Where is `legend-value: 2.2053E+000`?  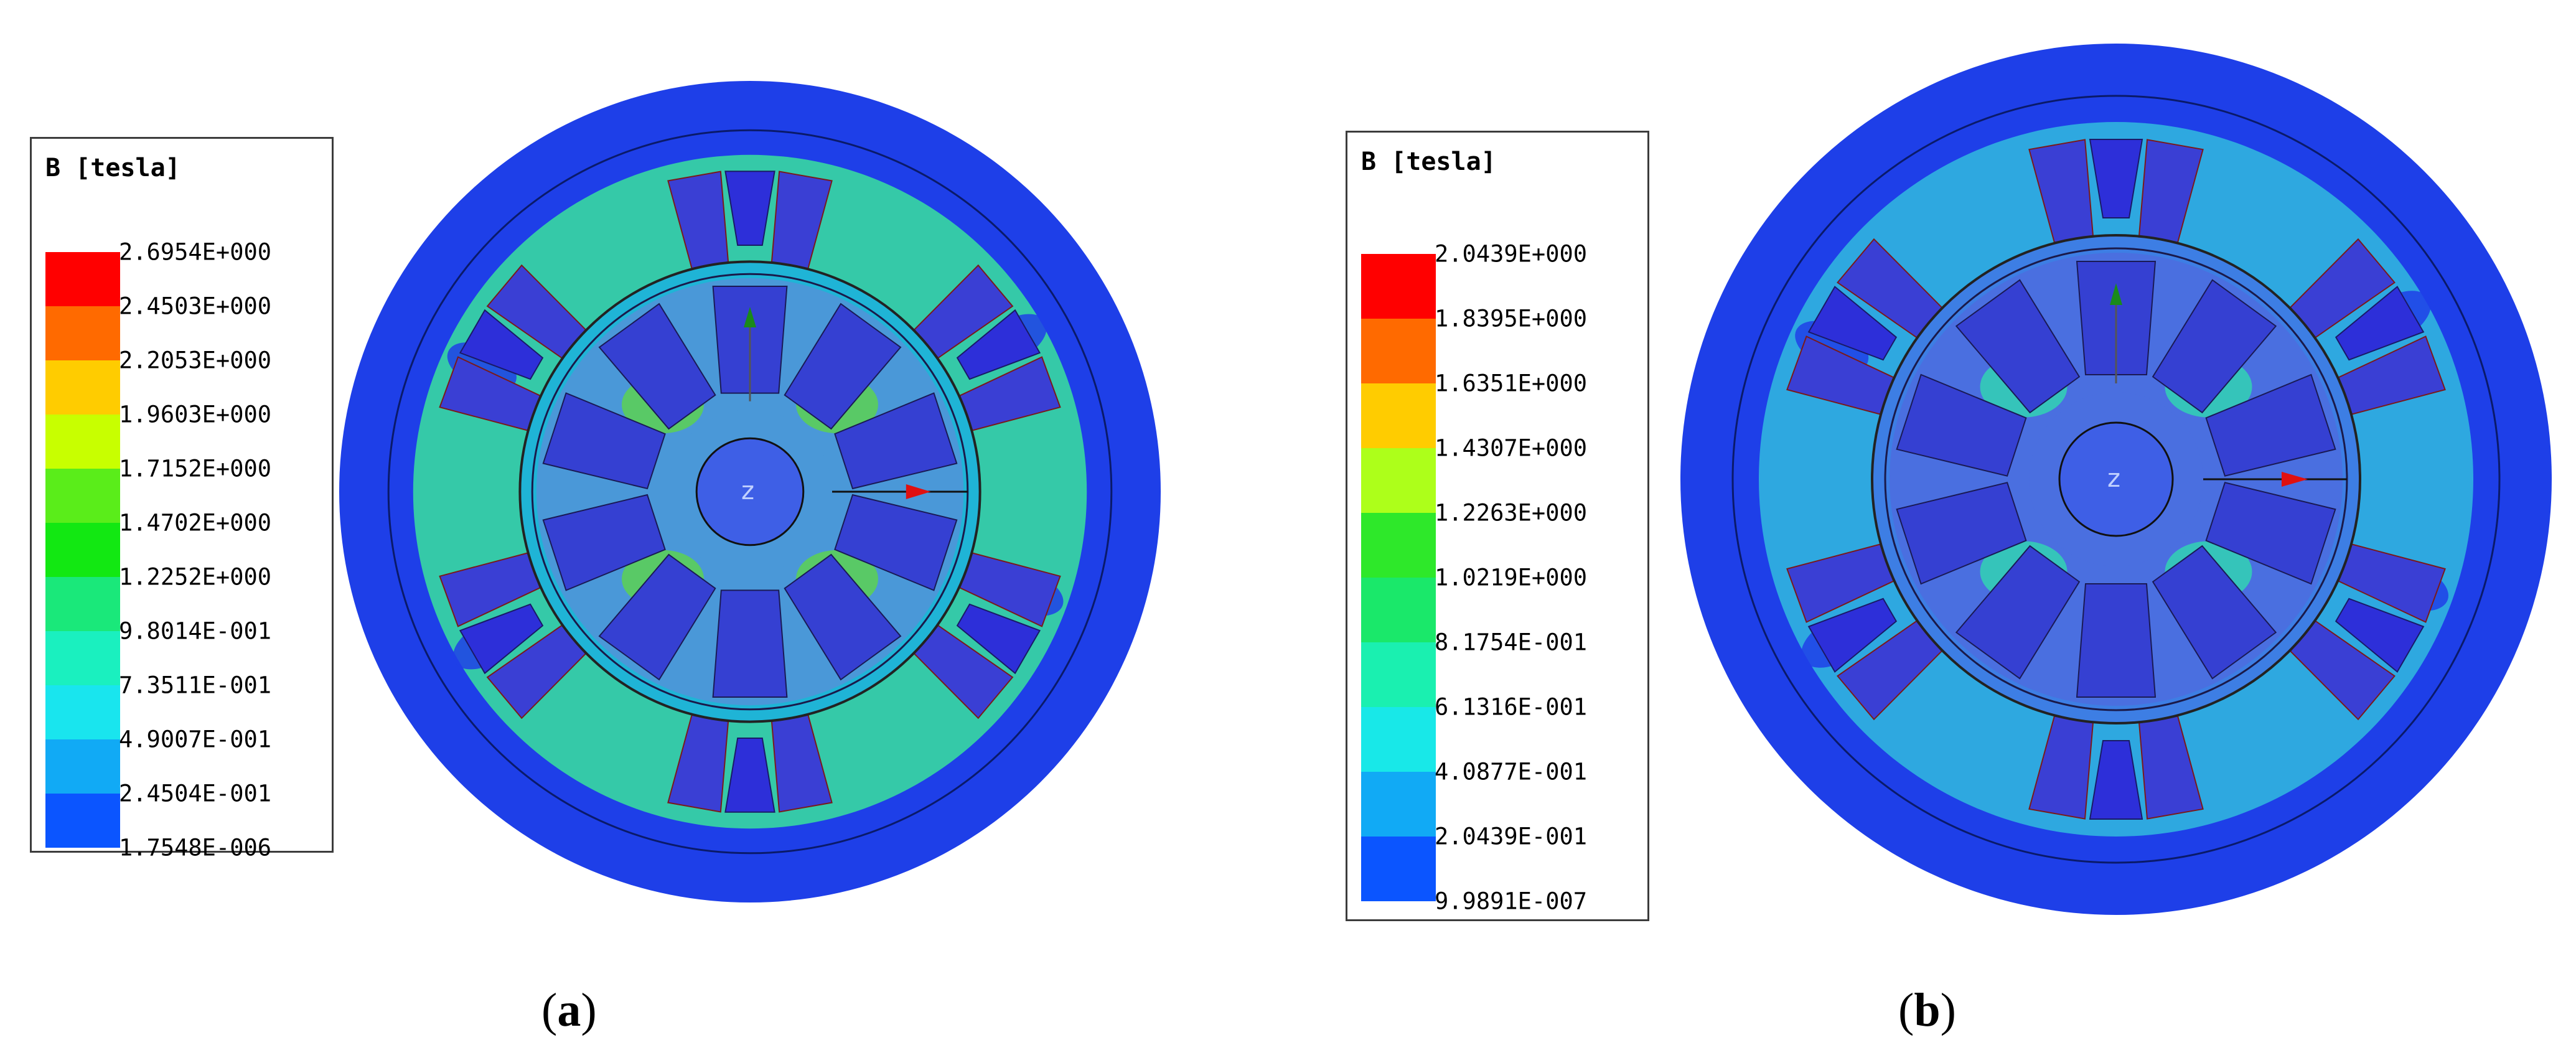
legend-value: 2.2053E+000 is located at coordinates (195, 361).